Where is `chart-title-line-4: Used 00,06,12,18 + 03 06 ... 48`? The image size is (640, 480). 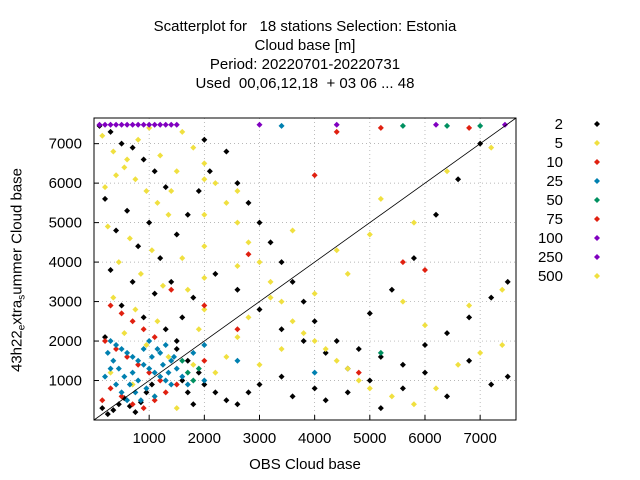
chart-title-line-4: Used 00,06,12,18 + 03 06 ... 48 is located at coordinates (305, 83).